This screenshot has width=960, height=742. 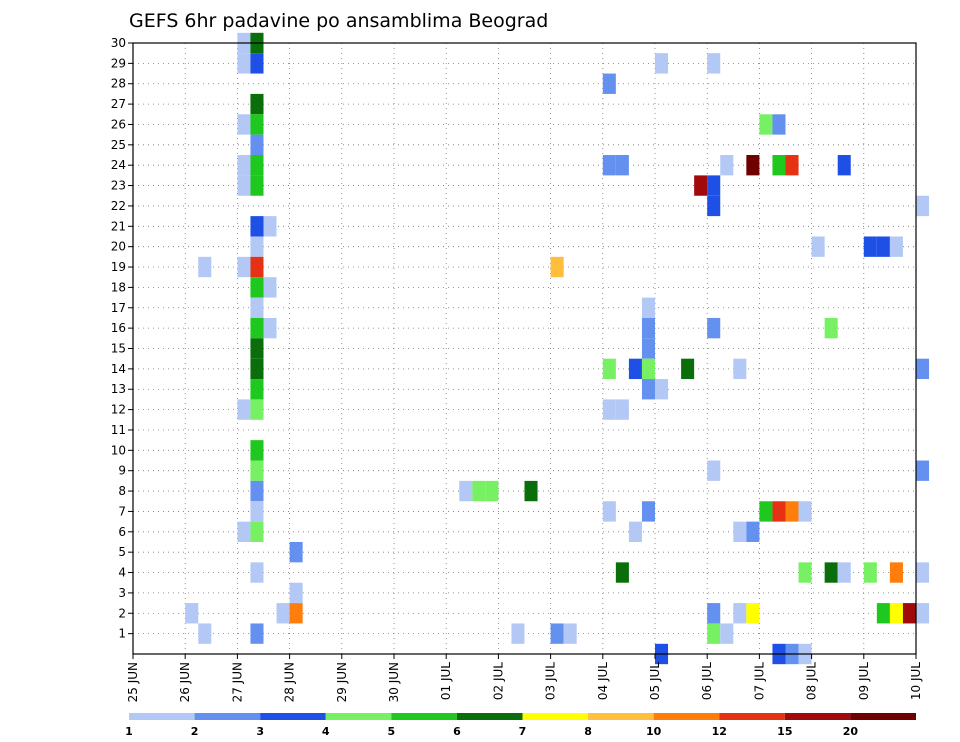 I want to click on x-tick-label: 02 JUL, so click(x=498, y=681).